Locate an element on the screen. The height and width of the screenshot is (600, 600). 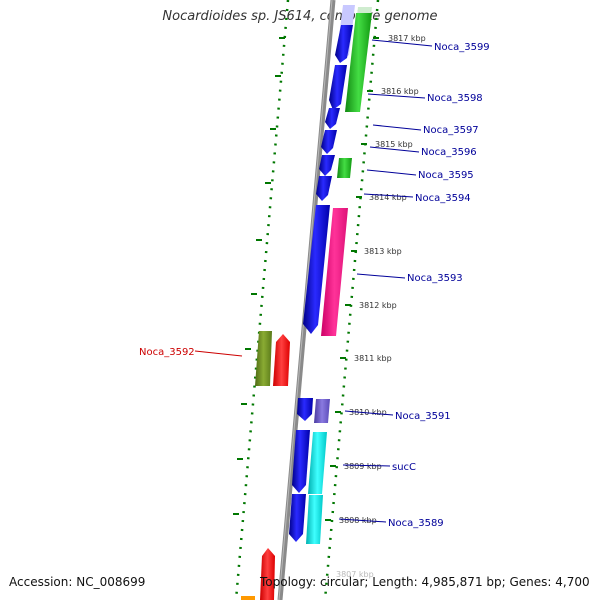
kbp-label: 3815 kbp is located at coordinates (394, 144).